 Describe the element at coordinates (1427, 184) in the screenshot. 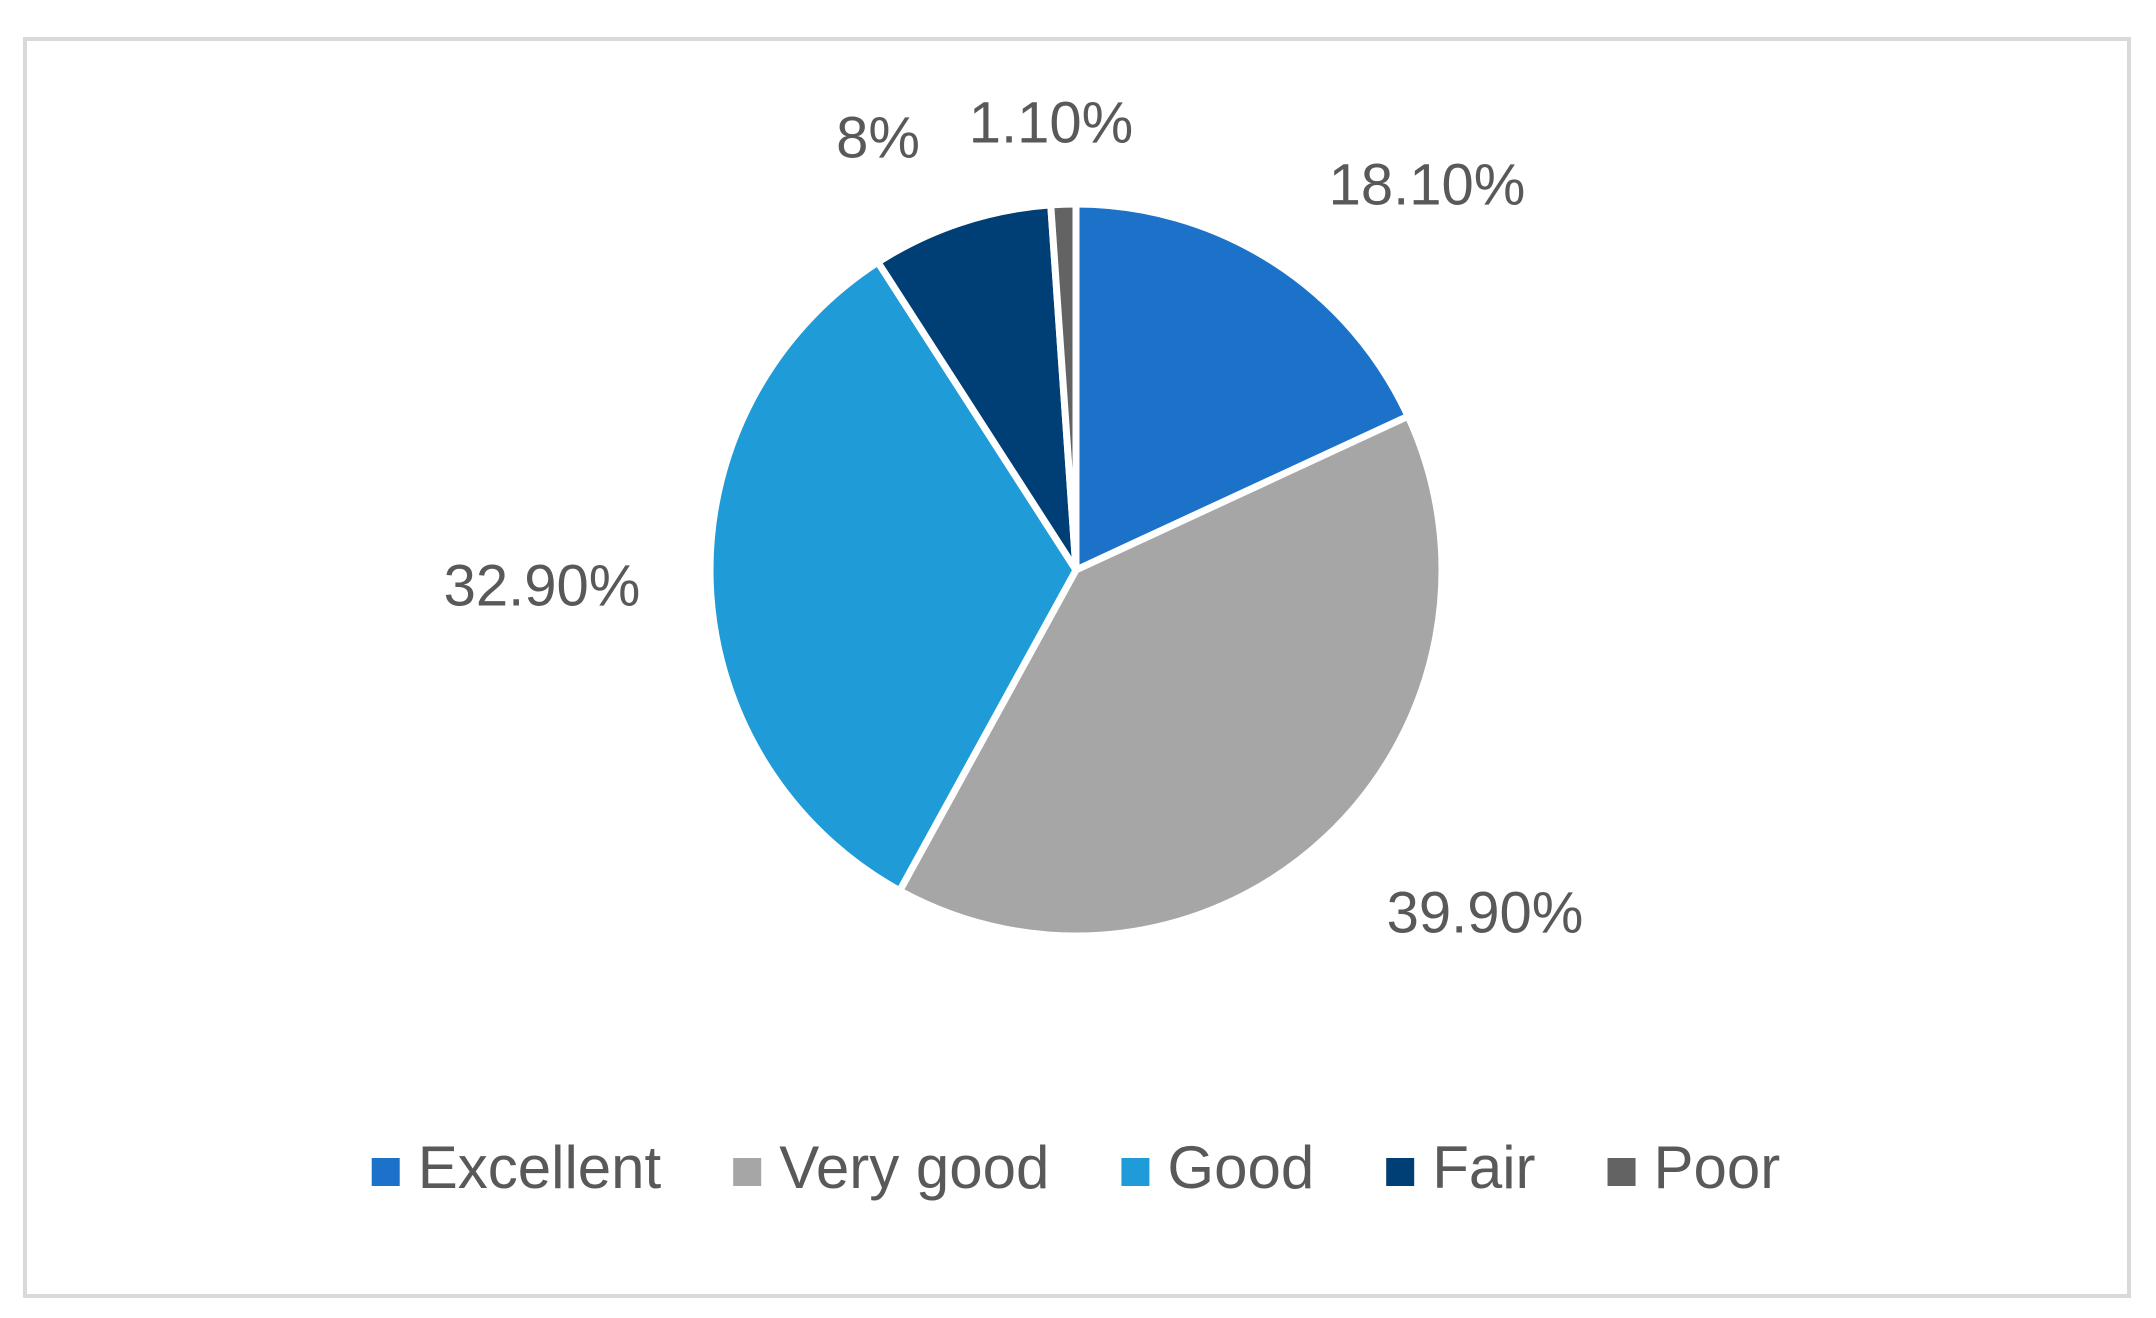

I see `data-label: 18.10%` at that location.